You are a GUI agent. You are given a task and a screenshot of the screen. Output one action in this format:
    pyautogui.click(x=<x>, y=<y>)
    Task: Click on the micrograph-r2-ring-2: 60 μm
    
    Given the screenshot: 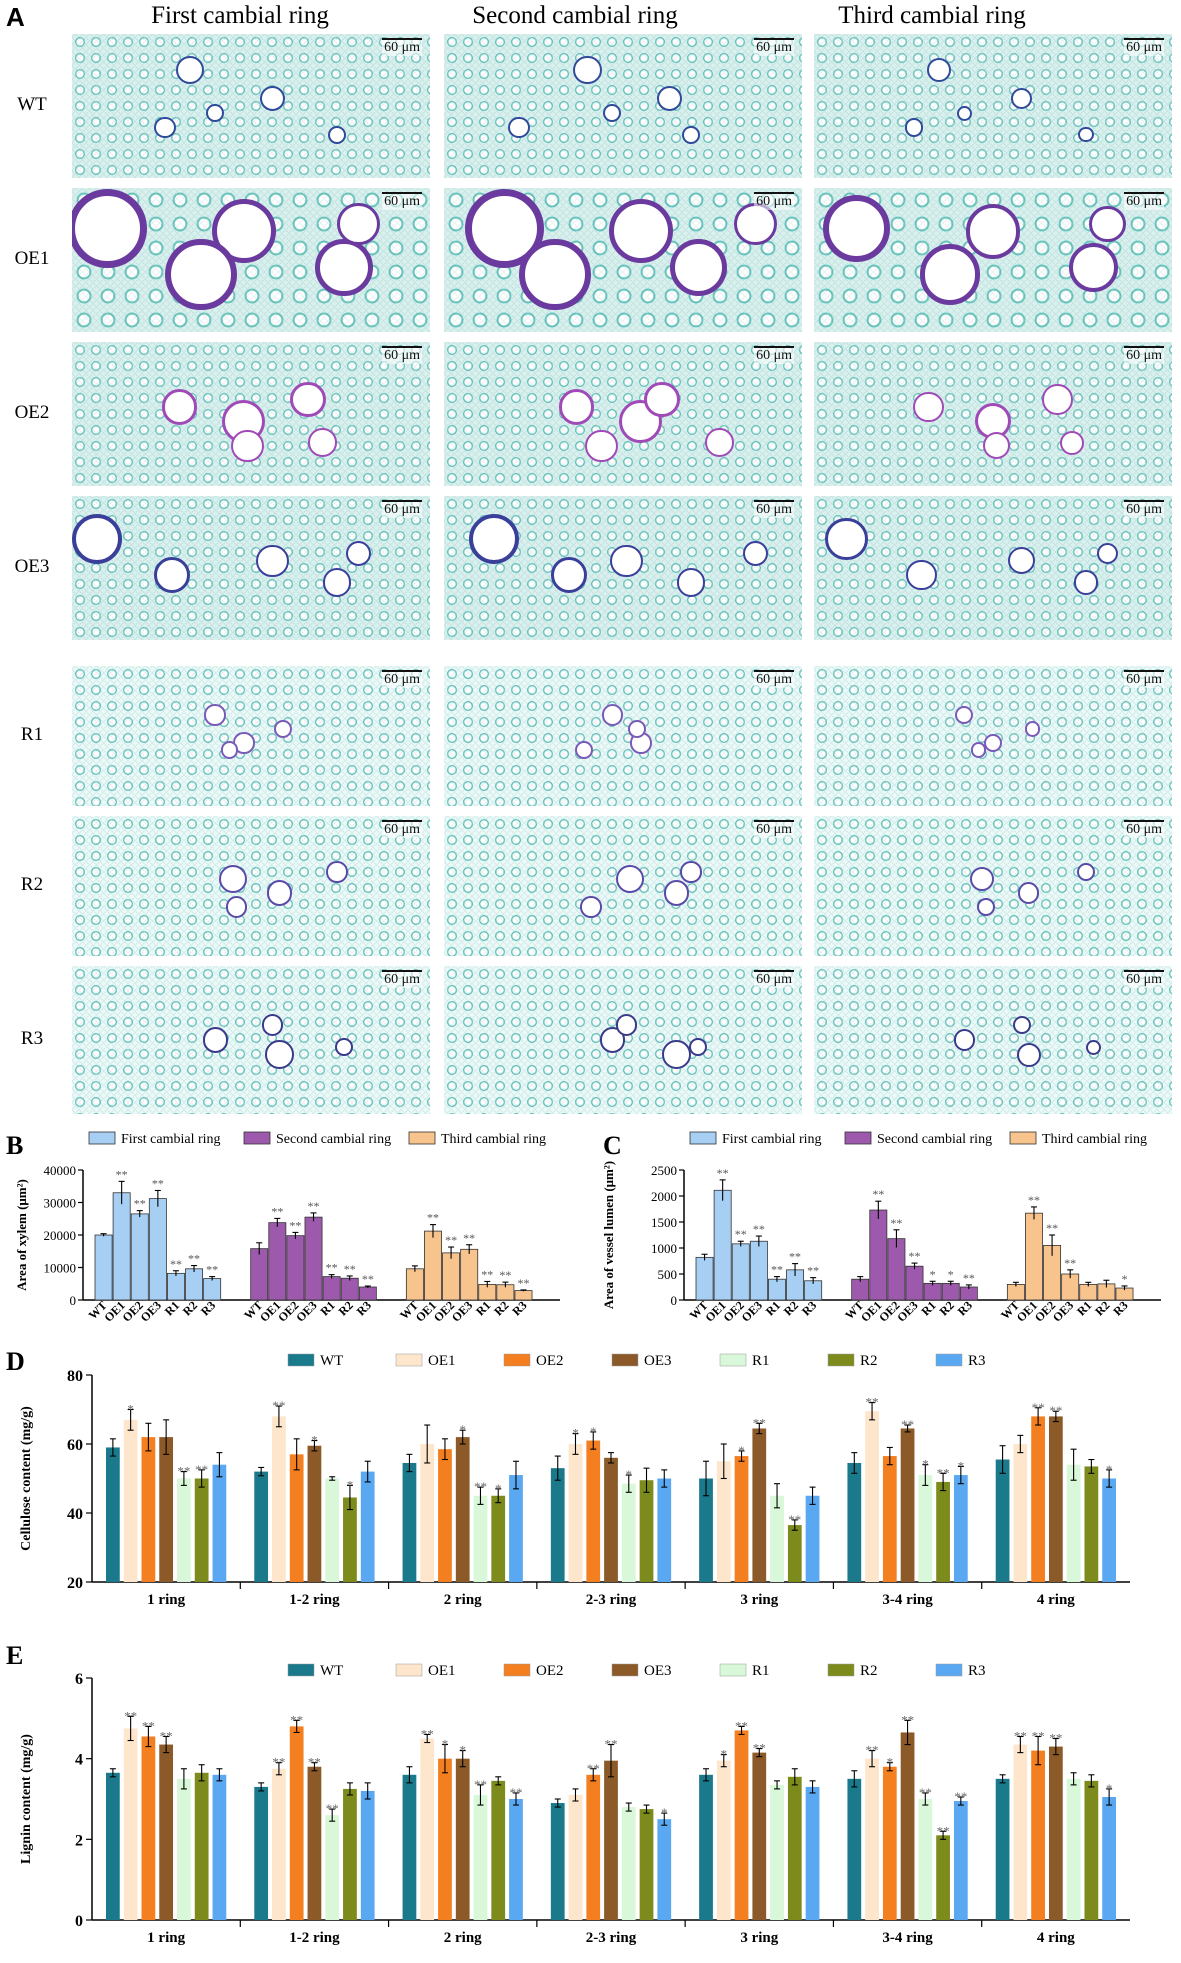 What is the action you would take?
    pyautogui.click(x=623, y=886)
    